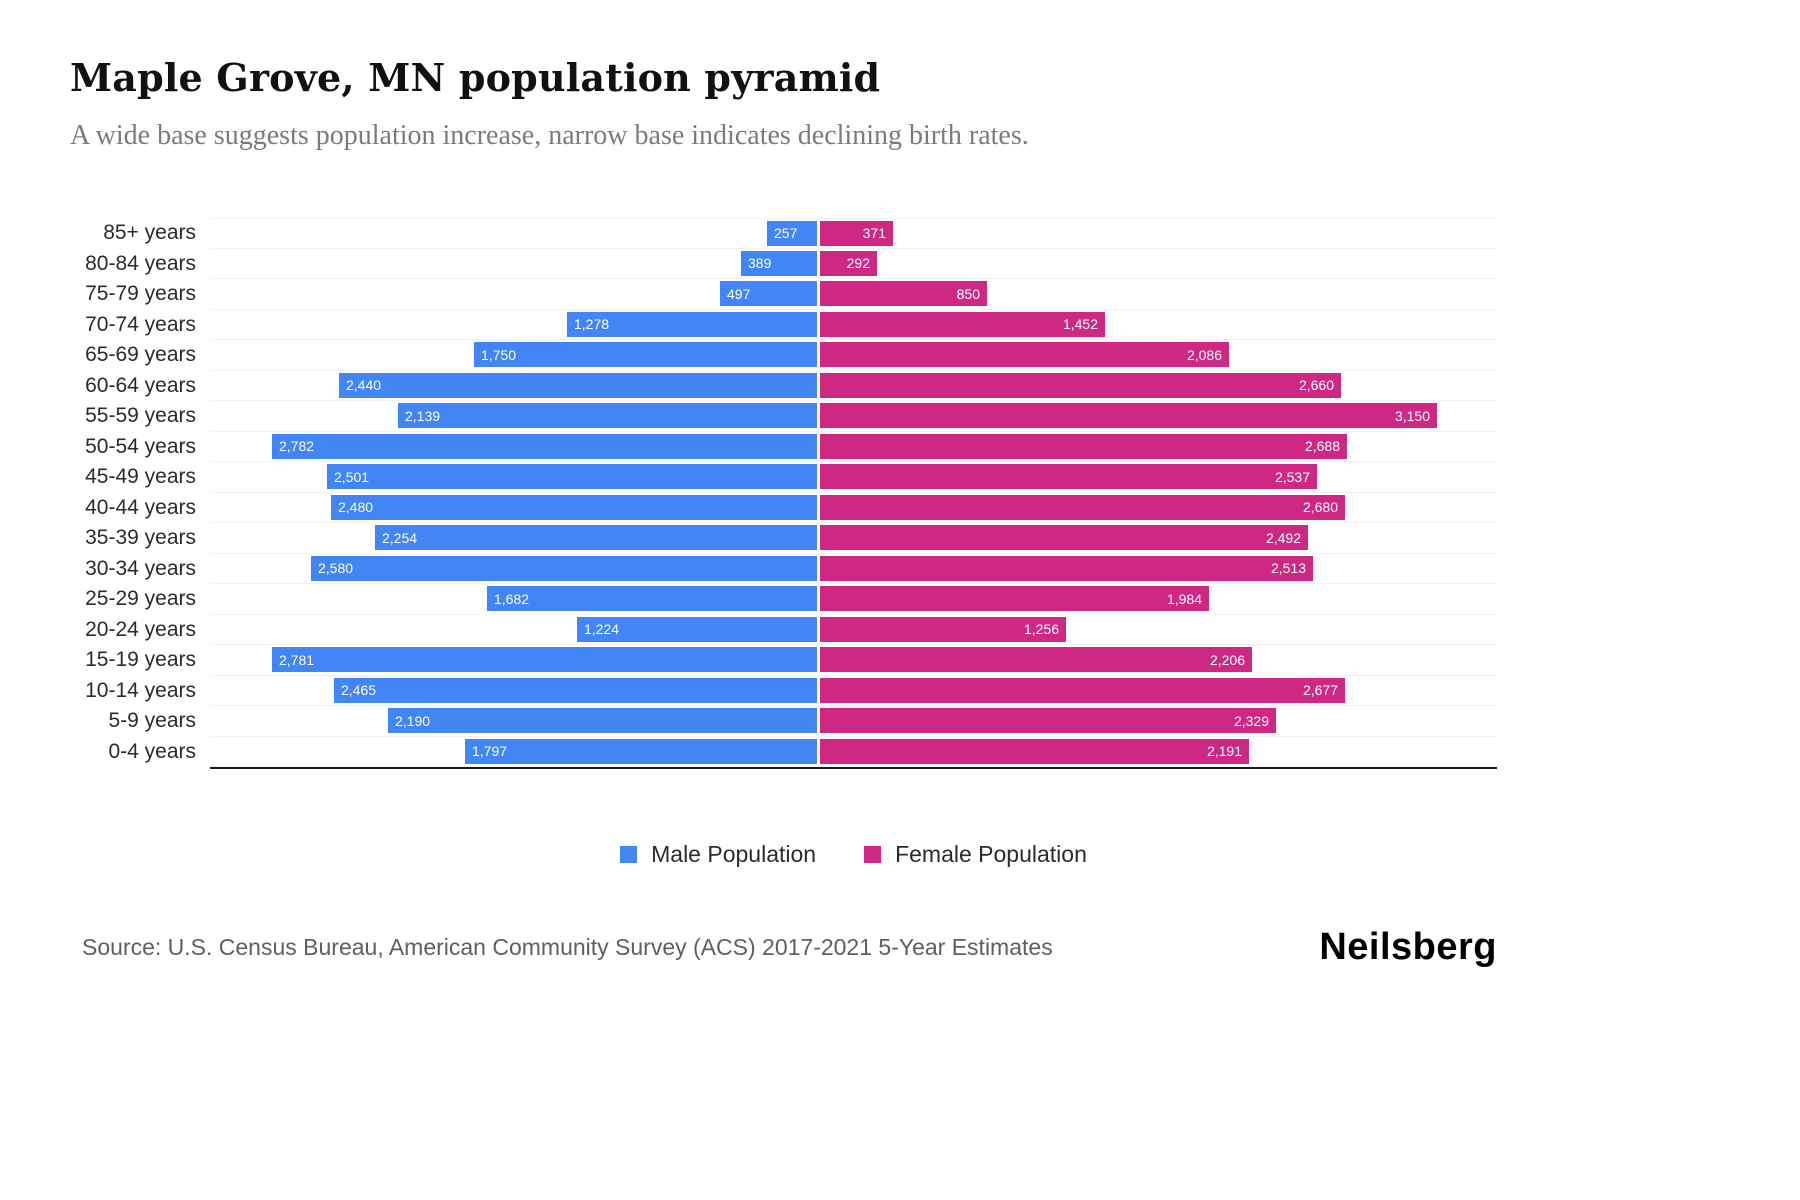  I want to click on male-value-label: 2,139, so click(423, 415).